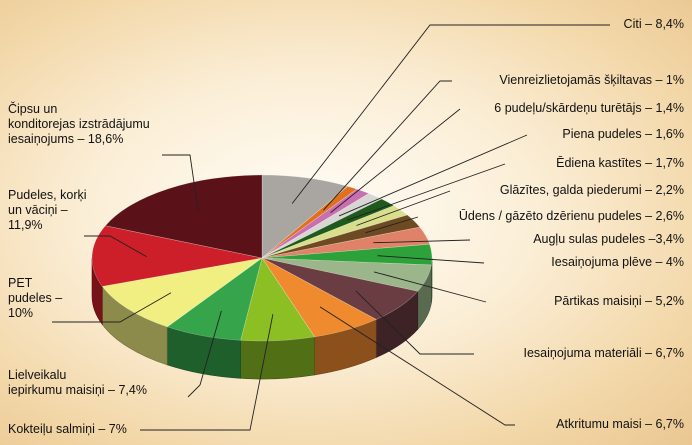 This screenshot has width=692, height=445. What do you see at coordinates (571, 216) in the screenshot?
I see `label-udens: Ūdens / gāzēto dzērienu pudeles – 2,6%` at bounding box center [571, 216].